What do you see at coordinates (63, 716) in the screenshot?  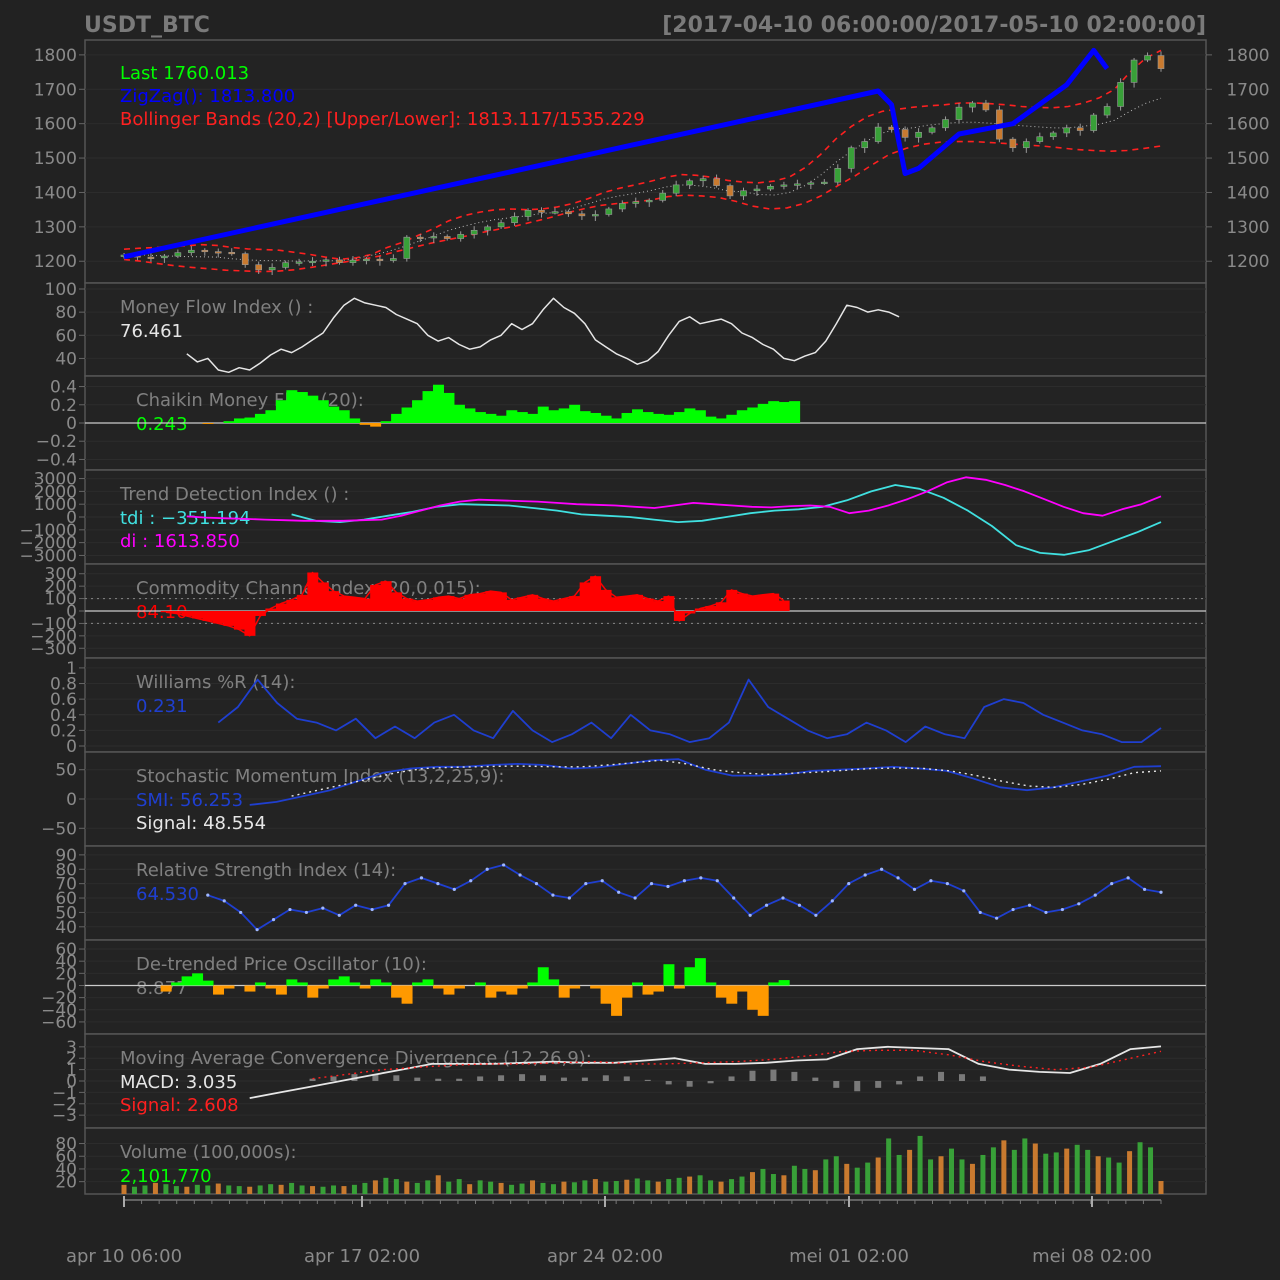 I see `wpr-ytick-label: 0.4` at bounding box center [63, 716].